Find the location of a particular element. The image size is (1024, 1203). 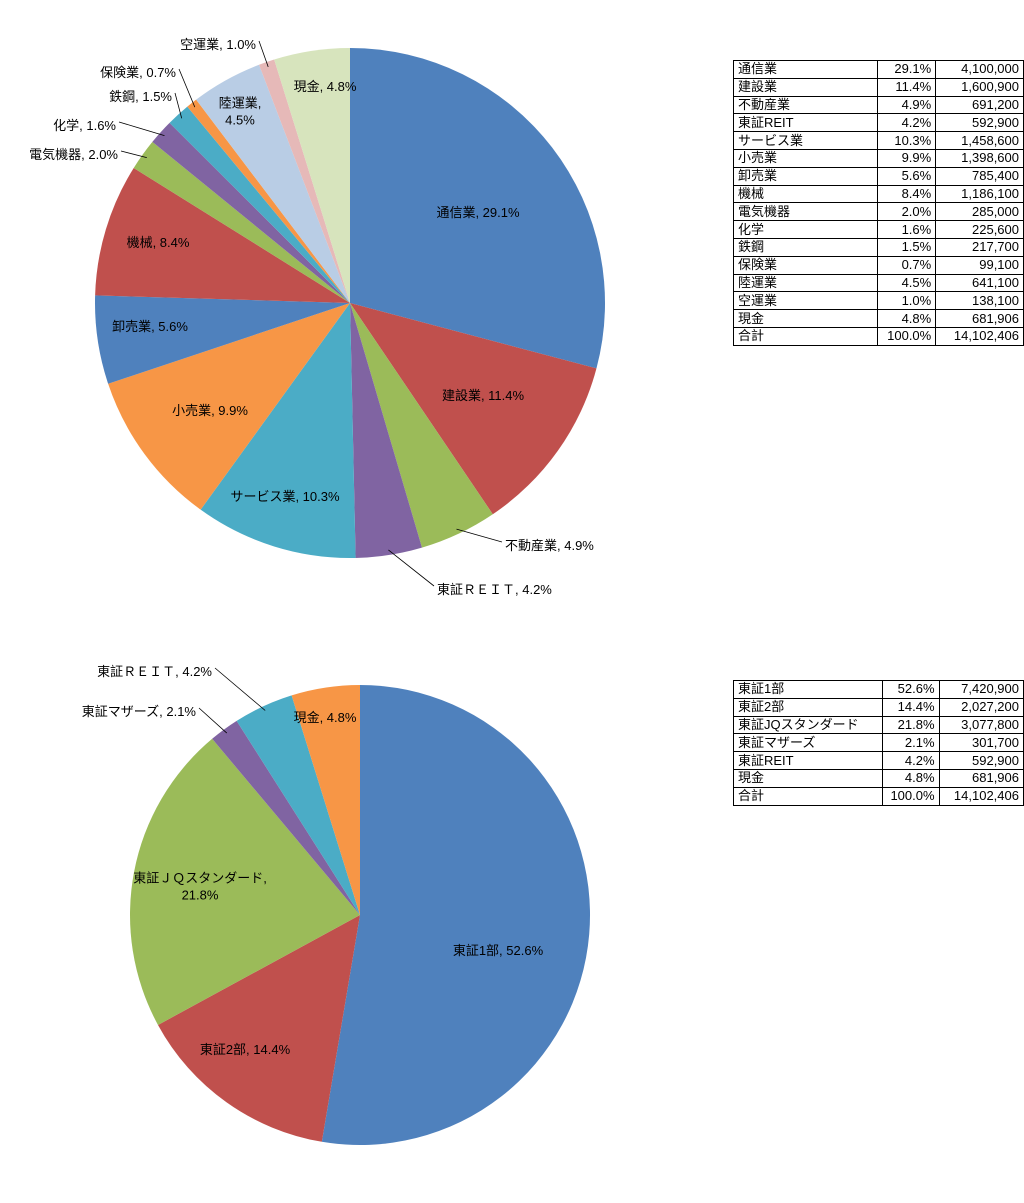

row-percent: 4.8% is located at coordinates (907, 318).